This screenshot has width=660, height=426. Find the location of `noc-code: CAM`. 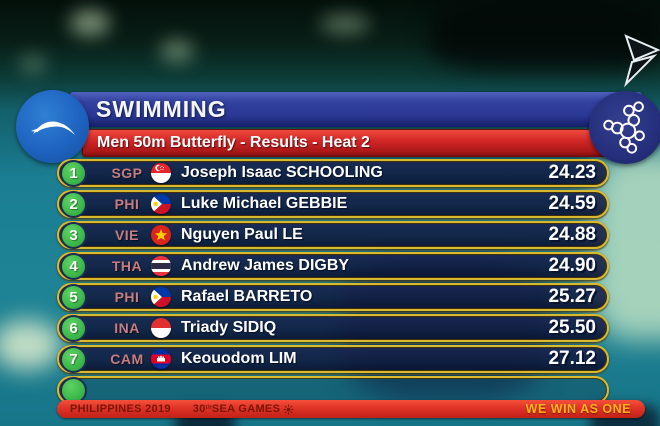

noc-code: CAM is located at coordinates (127, 359).